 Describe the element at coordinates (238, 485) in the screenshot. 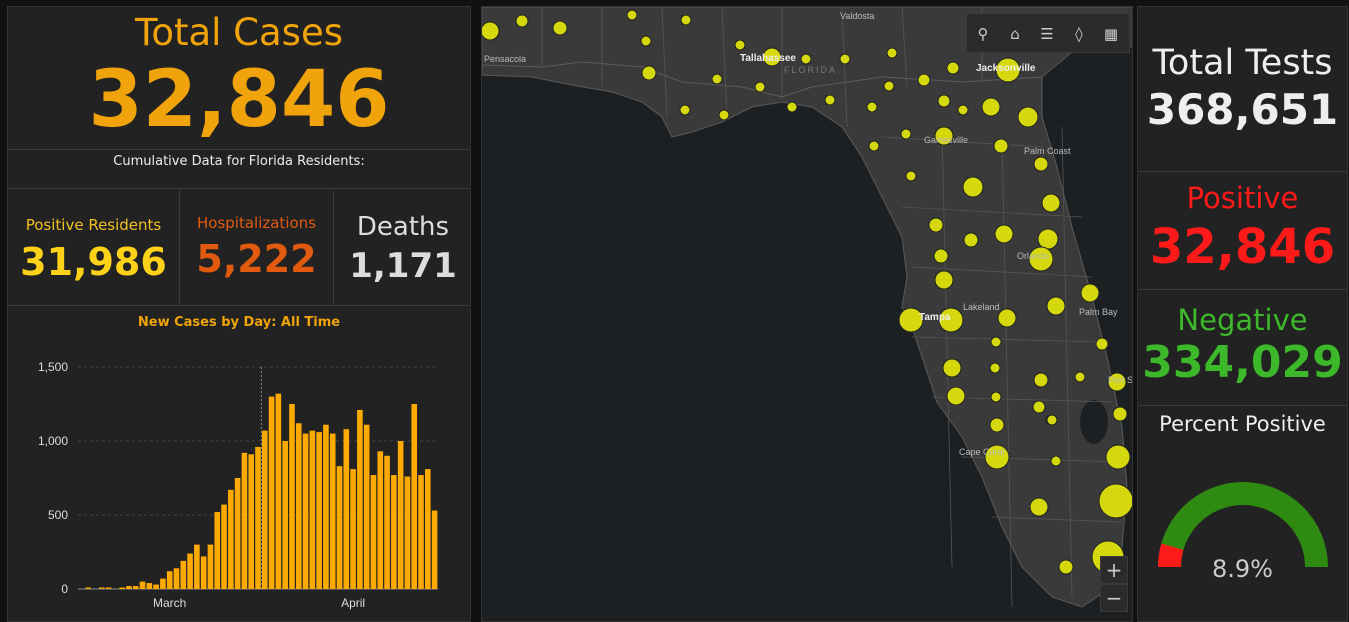

I see `new-cases-chart: 0 500 1,000 1,500 March April` at that location.